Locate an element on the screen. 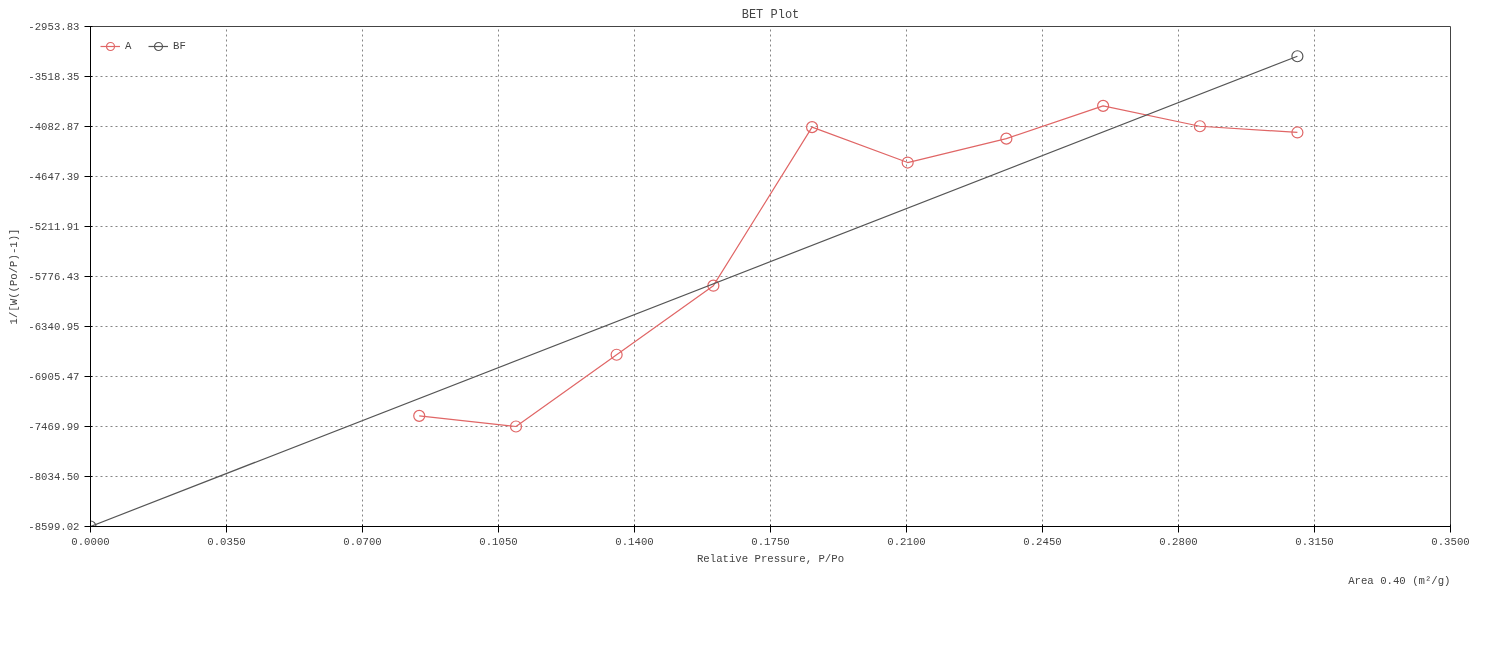 The height and width of the screenshot is (650, 1509). text: Area 0.40 (m²/g) is located at coordinates (1399, 580).